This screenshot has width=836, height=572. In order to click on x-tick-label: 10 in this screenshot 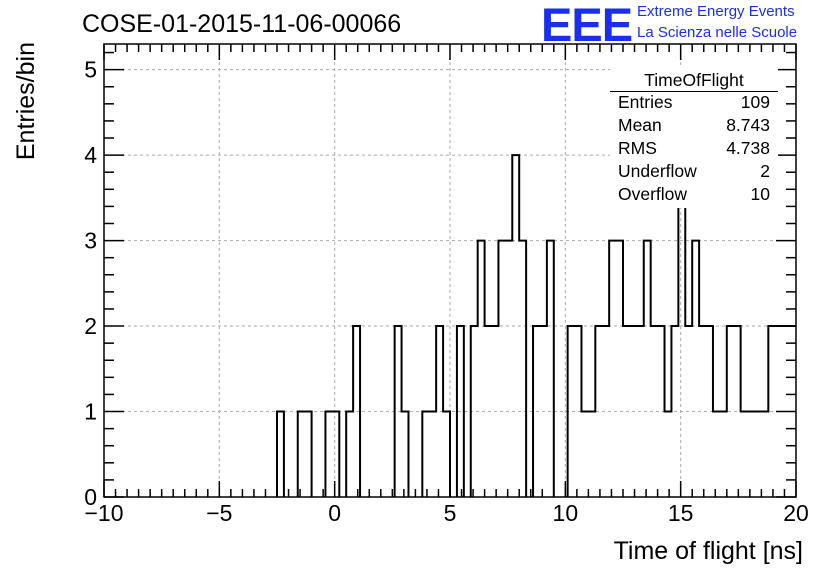, I will do `click(566, 513)`.